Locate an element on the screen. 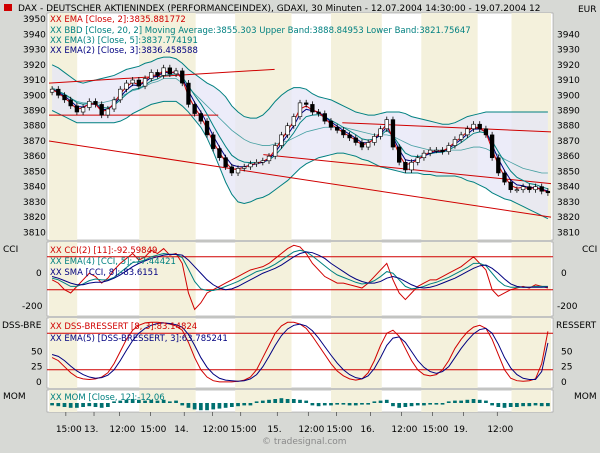 The height and width of the screenshot is (453, 600). watermark: © tradesignal.com is located at coordinates (304, 442).